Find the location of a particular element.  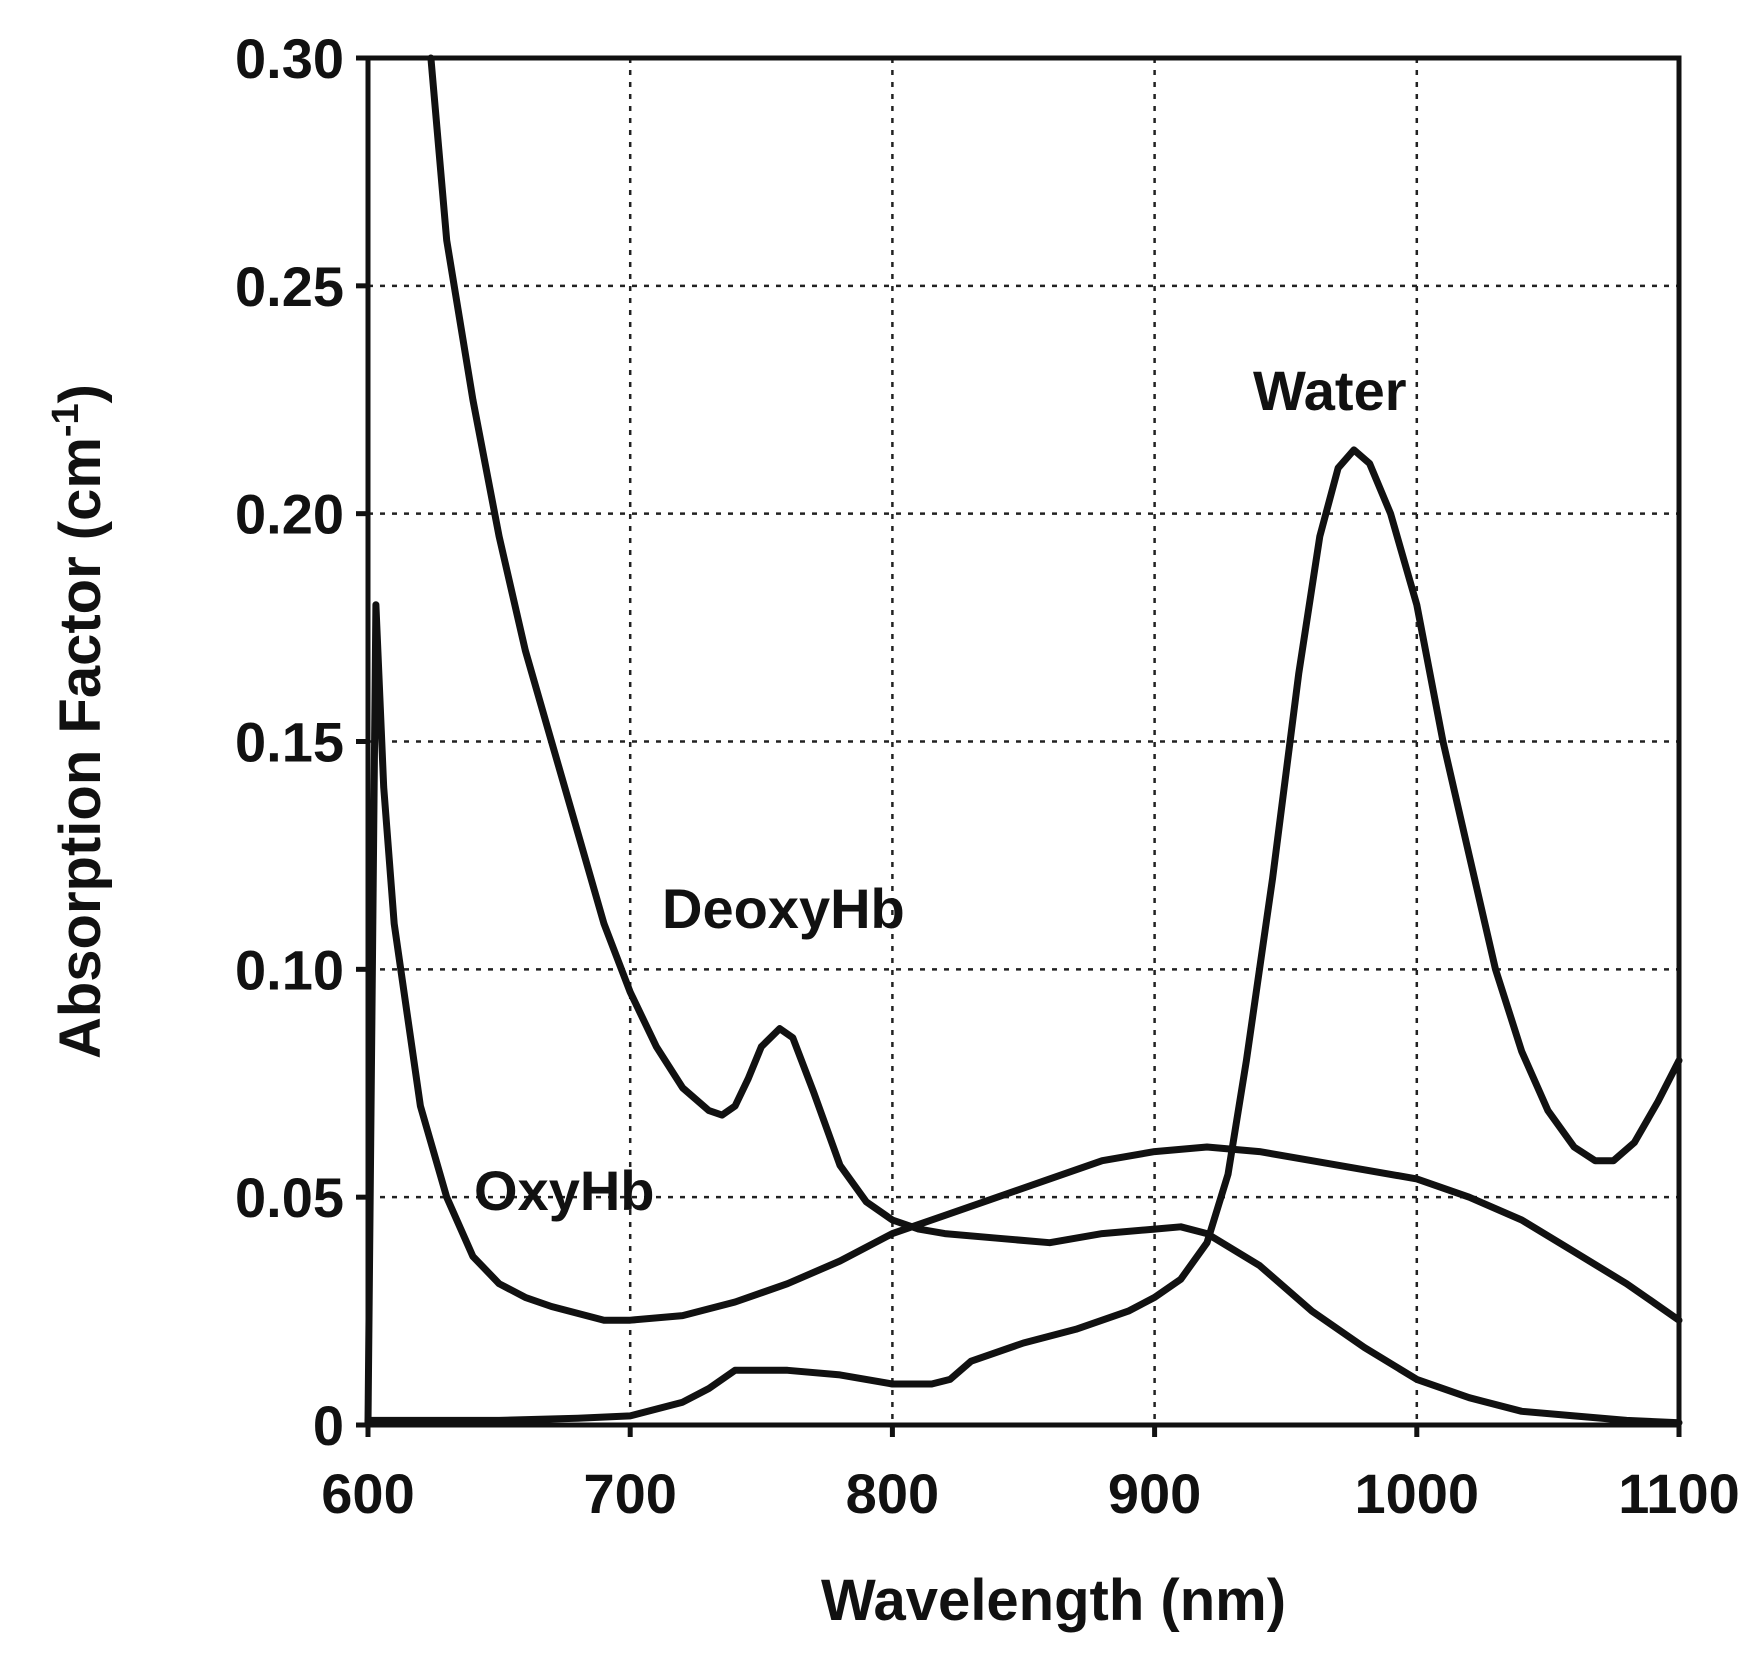

y-tick-label-0.30: 0.30 is located at coordinates (289, 58).